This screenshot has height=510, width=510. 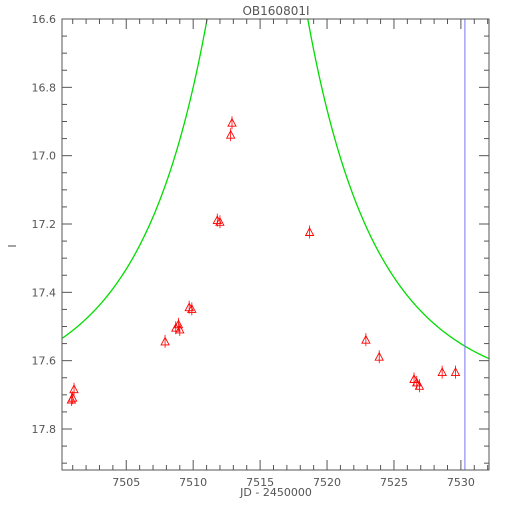 What do you see at coordinates (260, 482) in the screenshot?
I see `x-tick-label: 7515` at bounding box center [260, 482].